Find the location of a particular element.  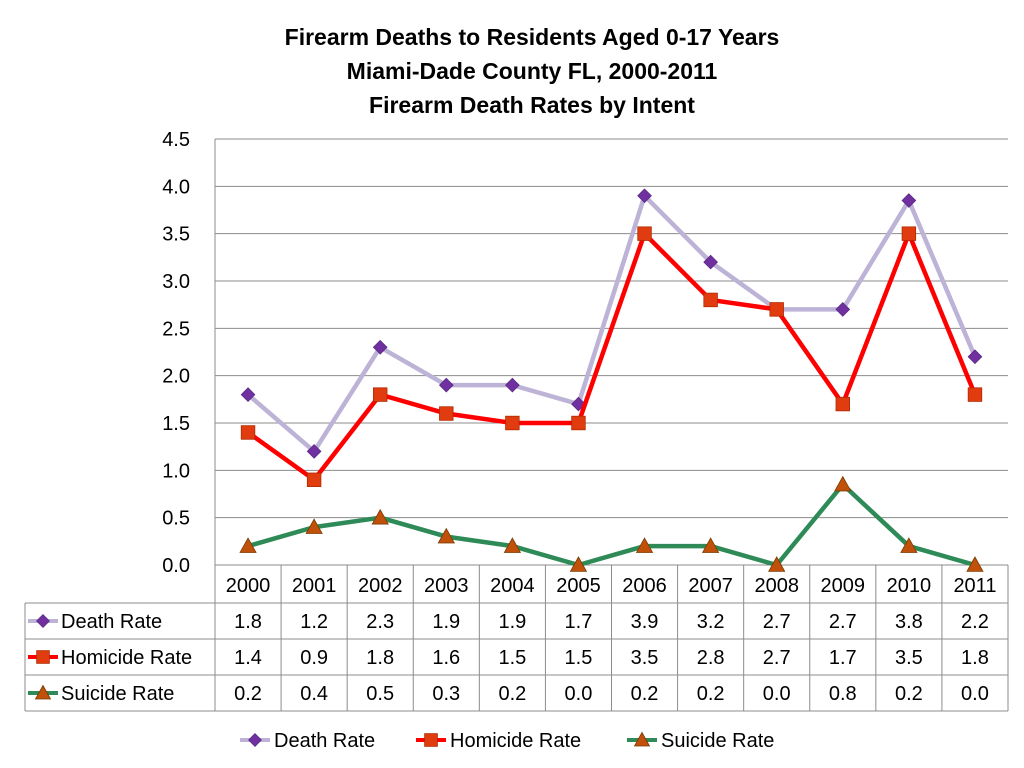

table-cell-homicide-rate: 1.7 is located at coordinates (843, 658).